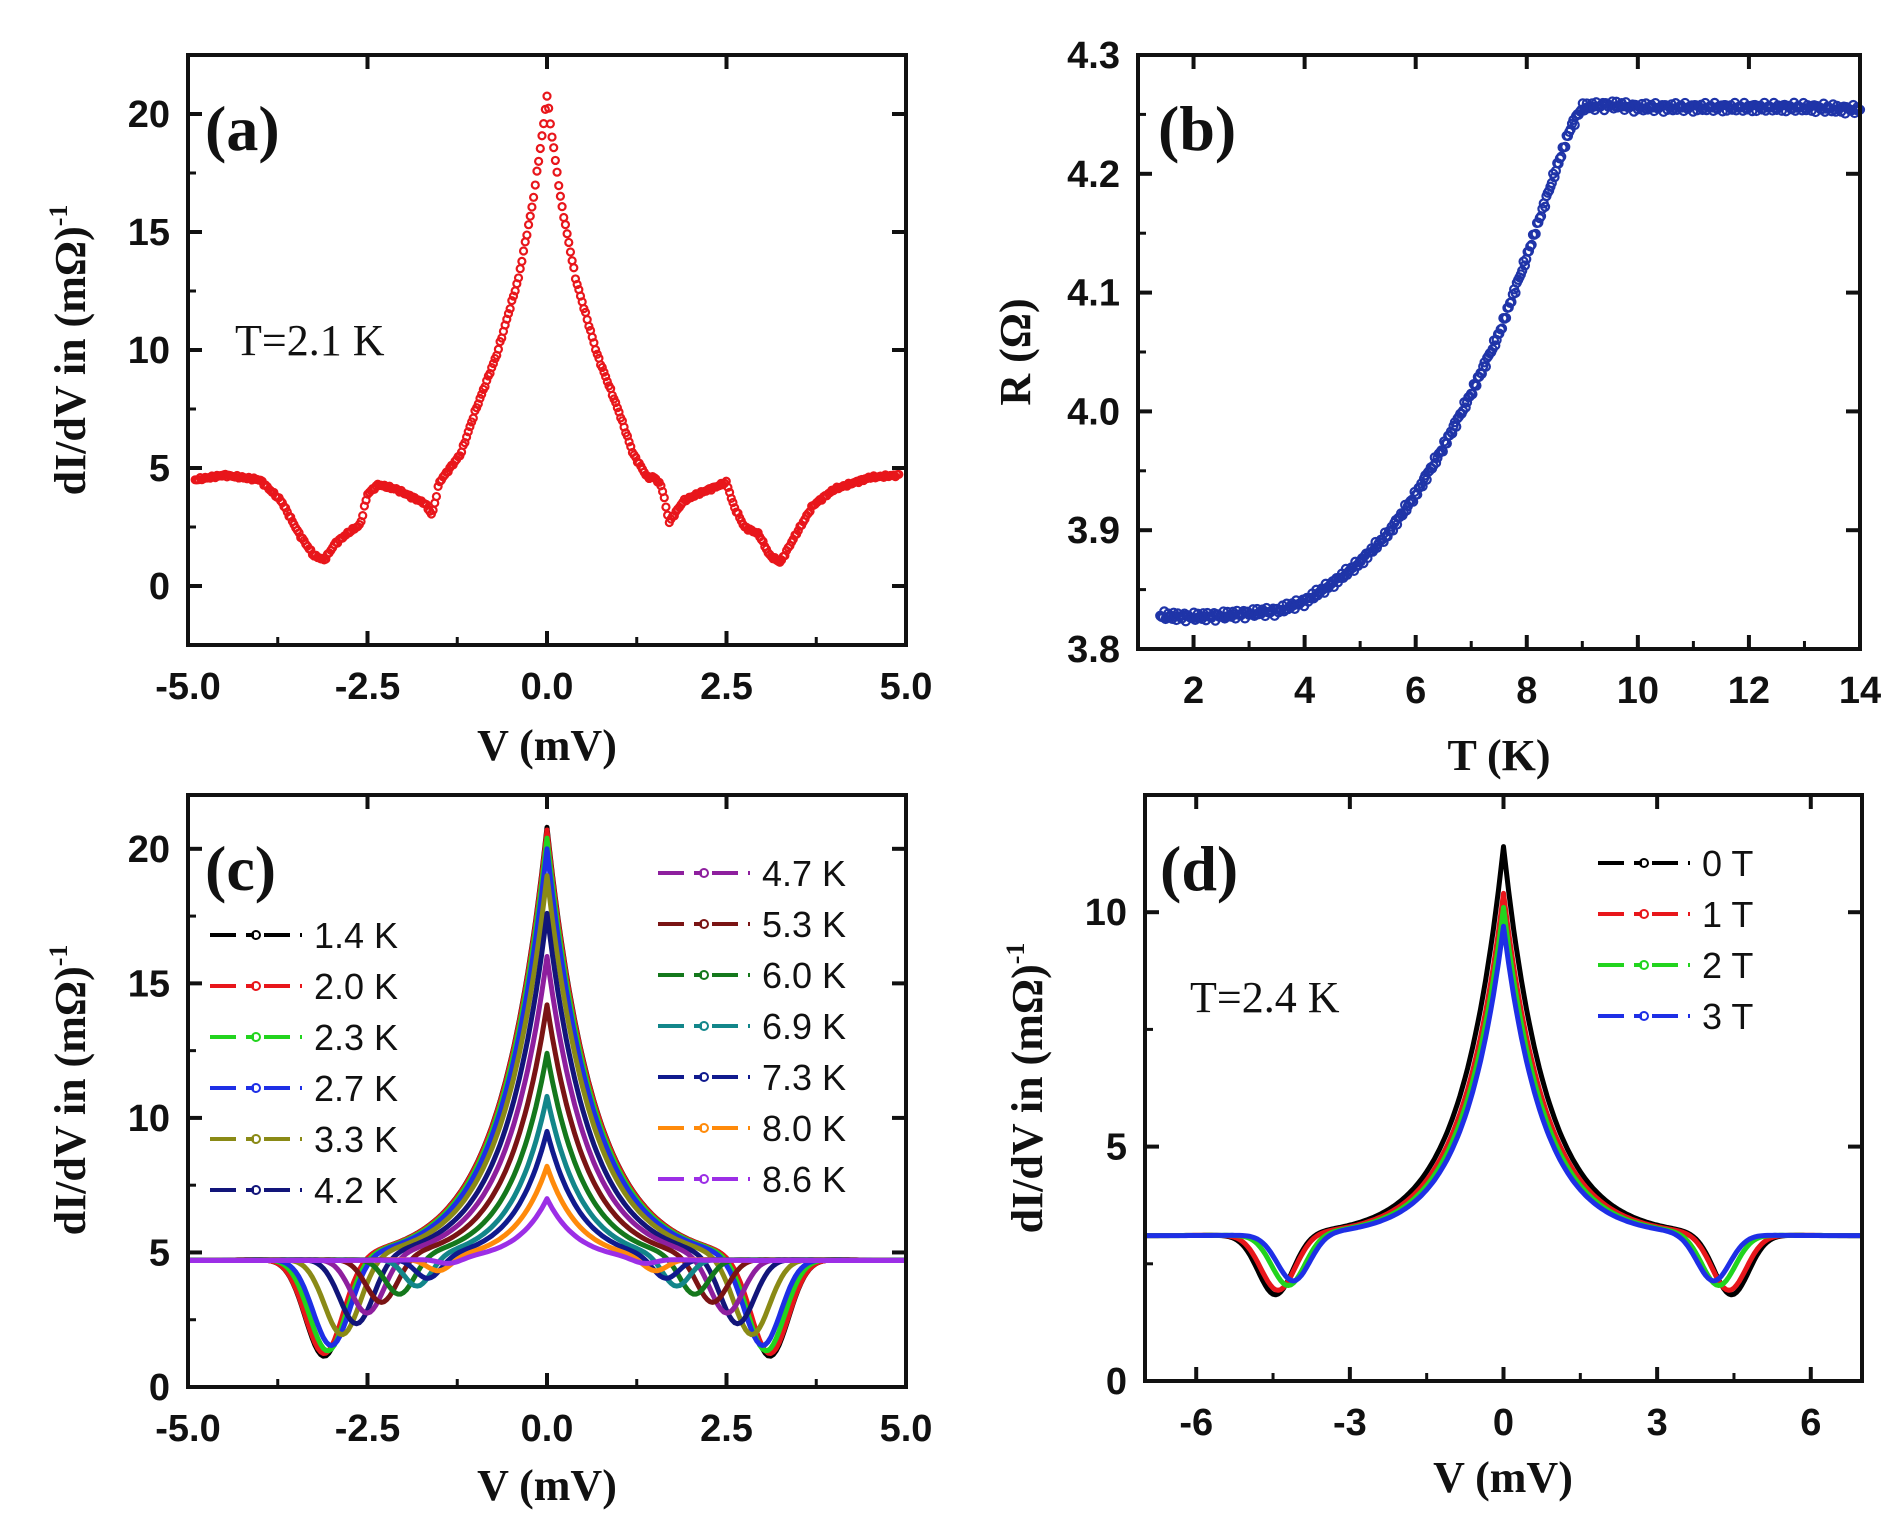 The height and width of the screenshot is (1525, 1900). I want to click on panel-d-xtick-label: 3, so click(1657, 1423).